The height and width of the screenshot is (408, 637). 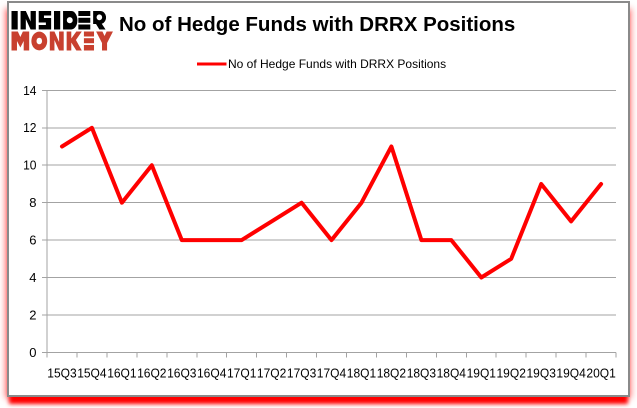 What do you see at coordinates (32, 240) in the screenshot?
I see `svg-text: 6` at bounding box center [32, 240].